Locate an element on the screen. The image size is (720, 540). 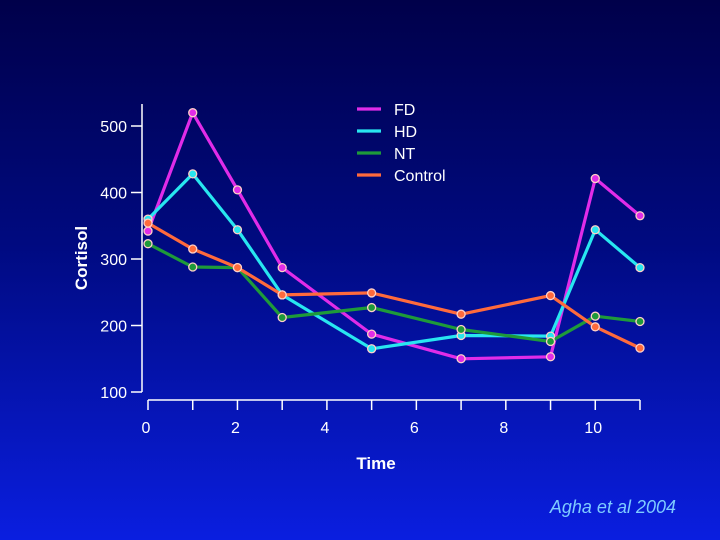
legend: FD HD NT Control is located at coordinates (401, 143).